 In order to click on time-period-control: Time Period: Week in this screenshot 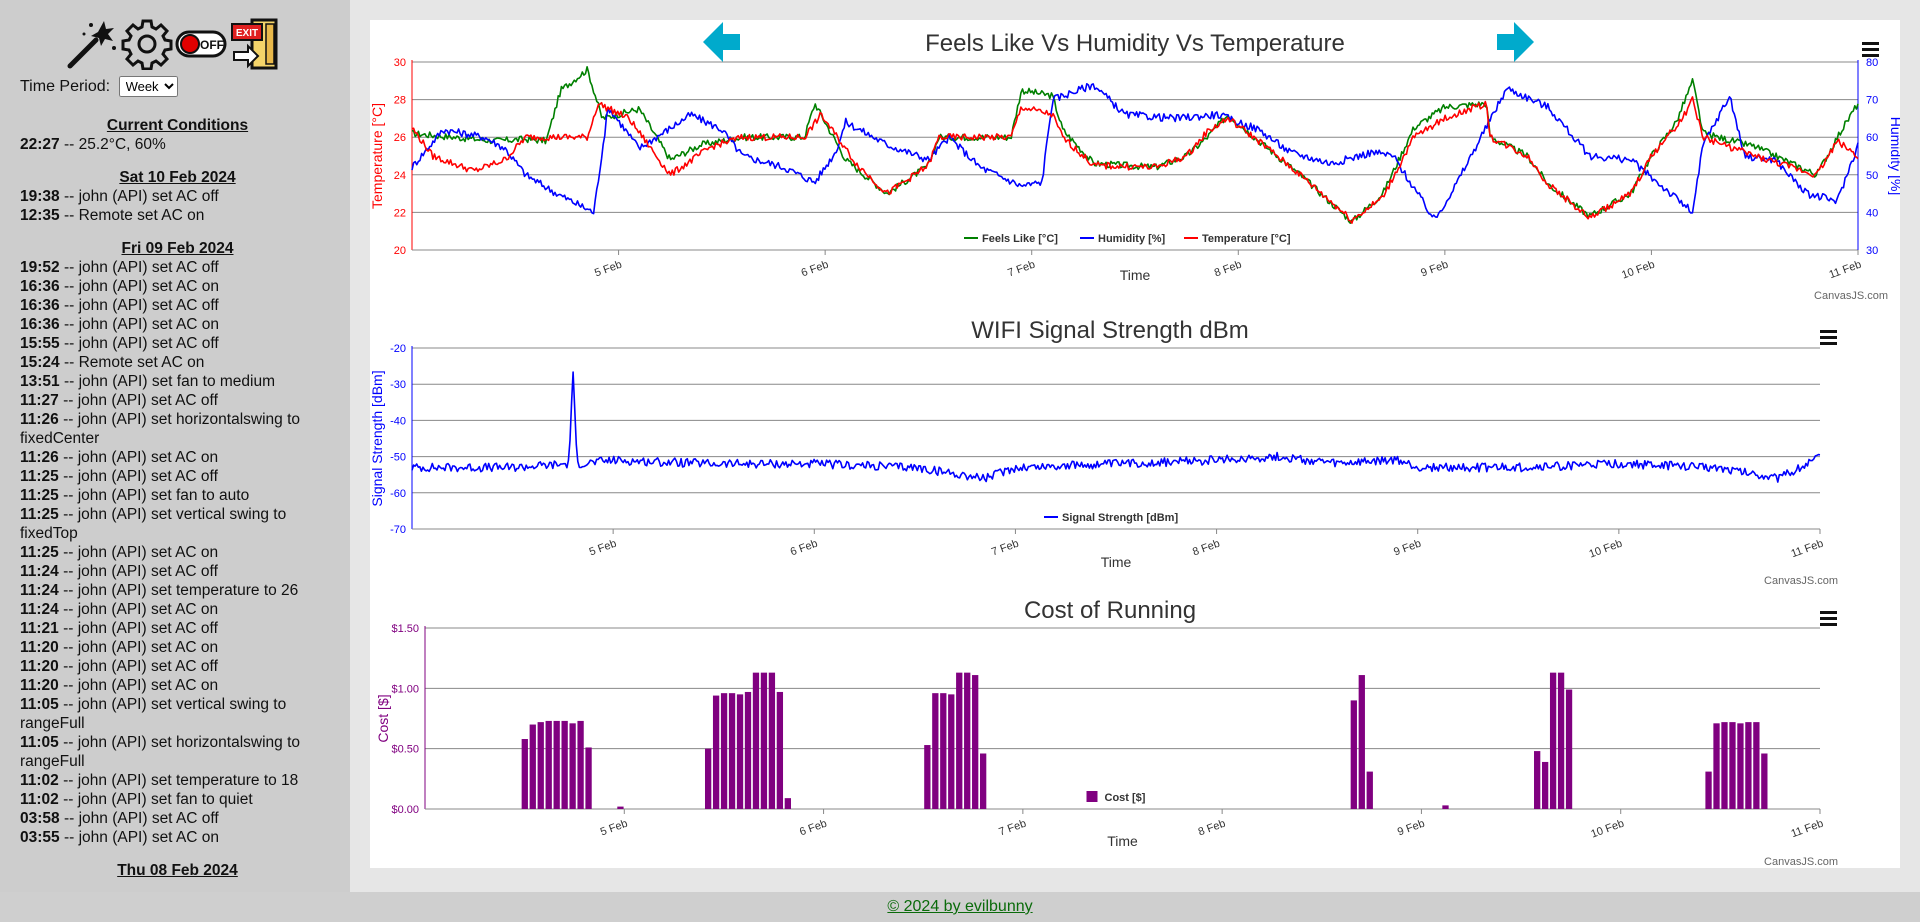, I will do `click(99, 86)`.